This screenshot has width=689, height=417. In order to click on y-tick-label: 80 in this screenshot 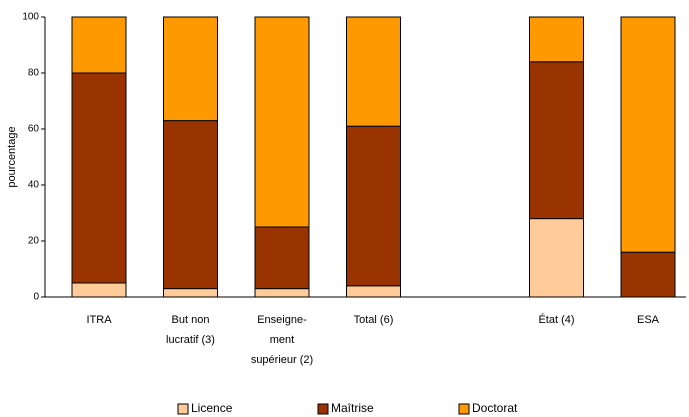, I will do `click(34, 73)`.